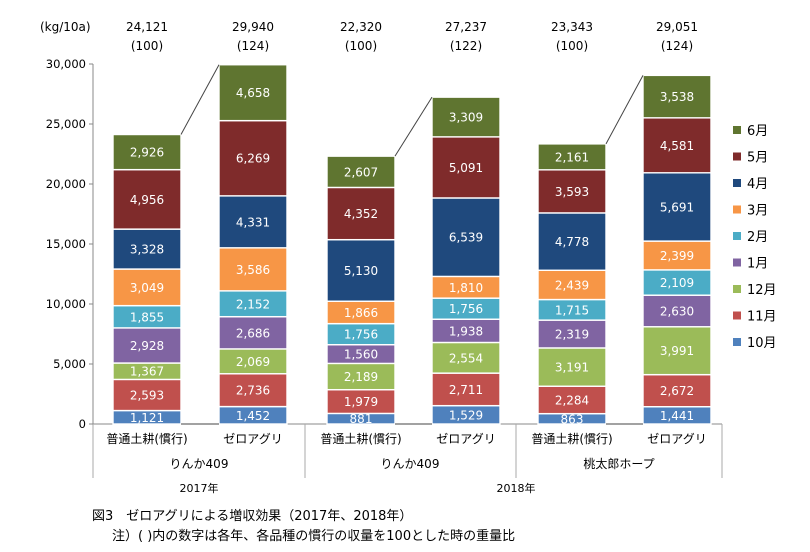 The width and height of the screenshot is (810, 552). What do you see at coordinates (199, 488) in the screenshot?
I see `group-year-label: 2017年` at bounding box center [199, 488].